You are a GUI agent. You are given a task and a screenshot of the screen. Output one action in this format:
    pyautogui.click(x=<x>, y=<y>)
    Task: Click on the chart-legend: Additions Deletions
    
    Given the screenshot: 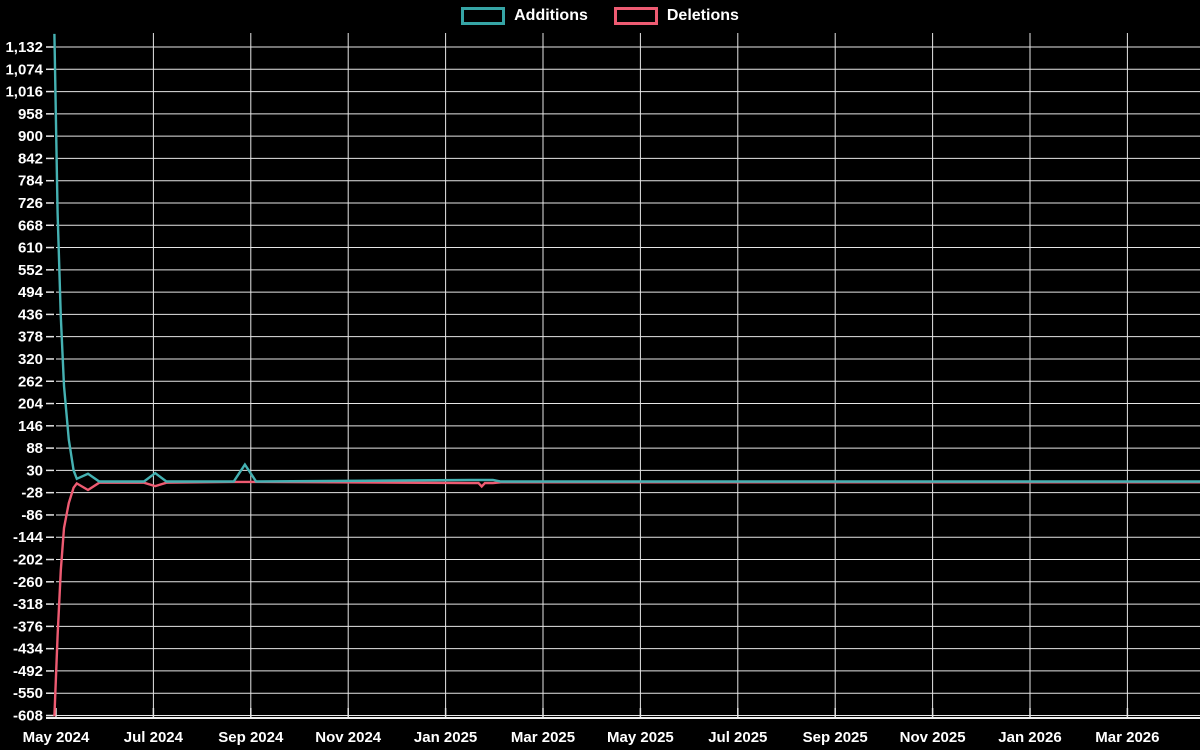 What is the action you would take?
    pyautogui.click(x=600, y=16)
    